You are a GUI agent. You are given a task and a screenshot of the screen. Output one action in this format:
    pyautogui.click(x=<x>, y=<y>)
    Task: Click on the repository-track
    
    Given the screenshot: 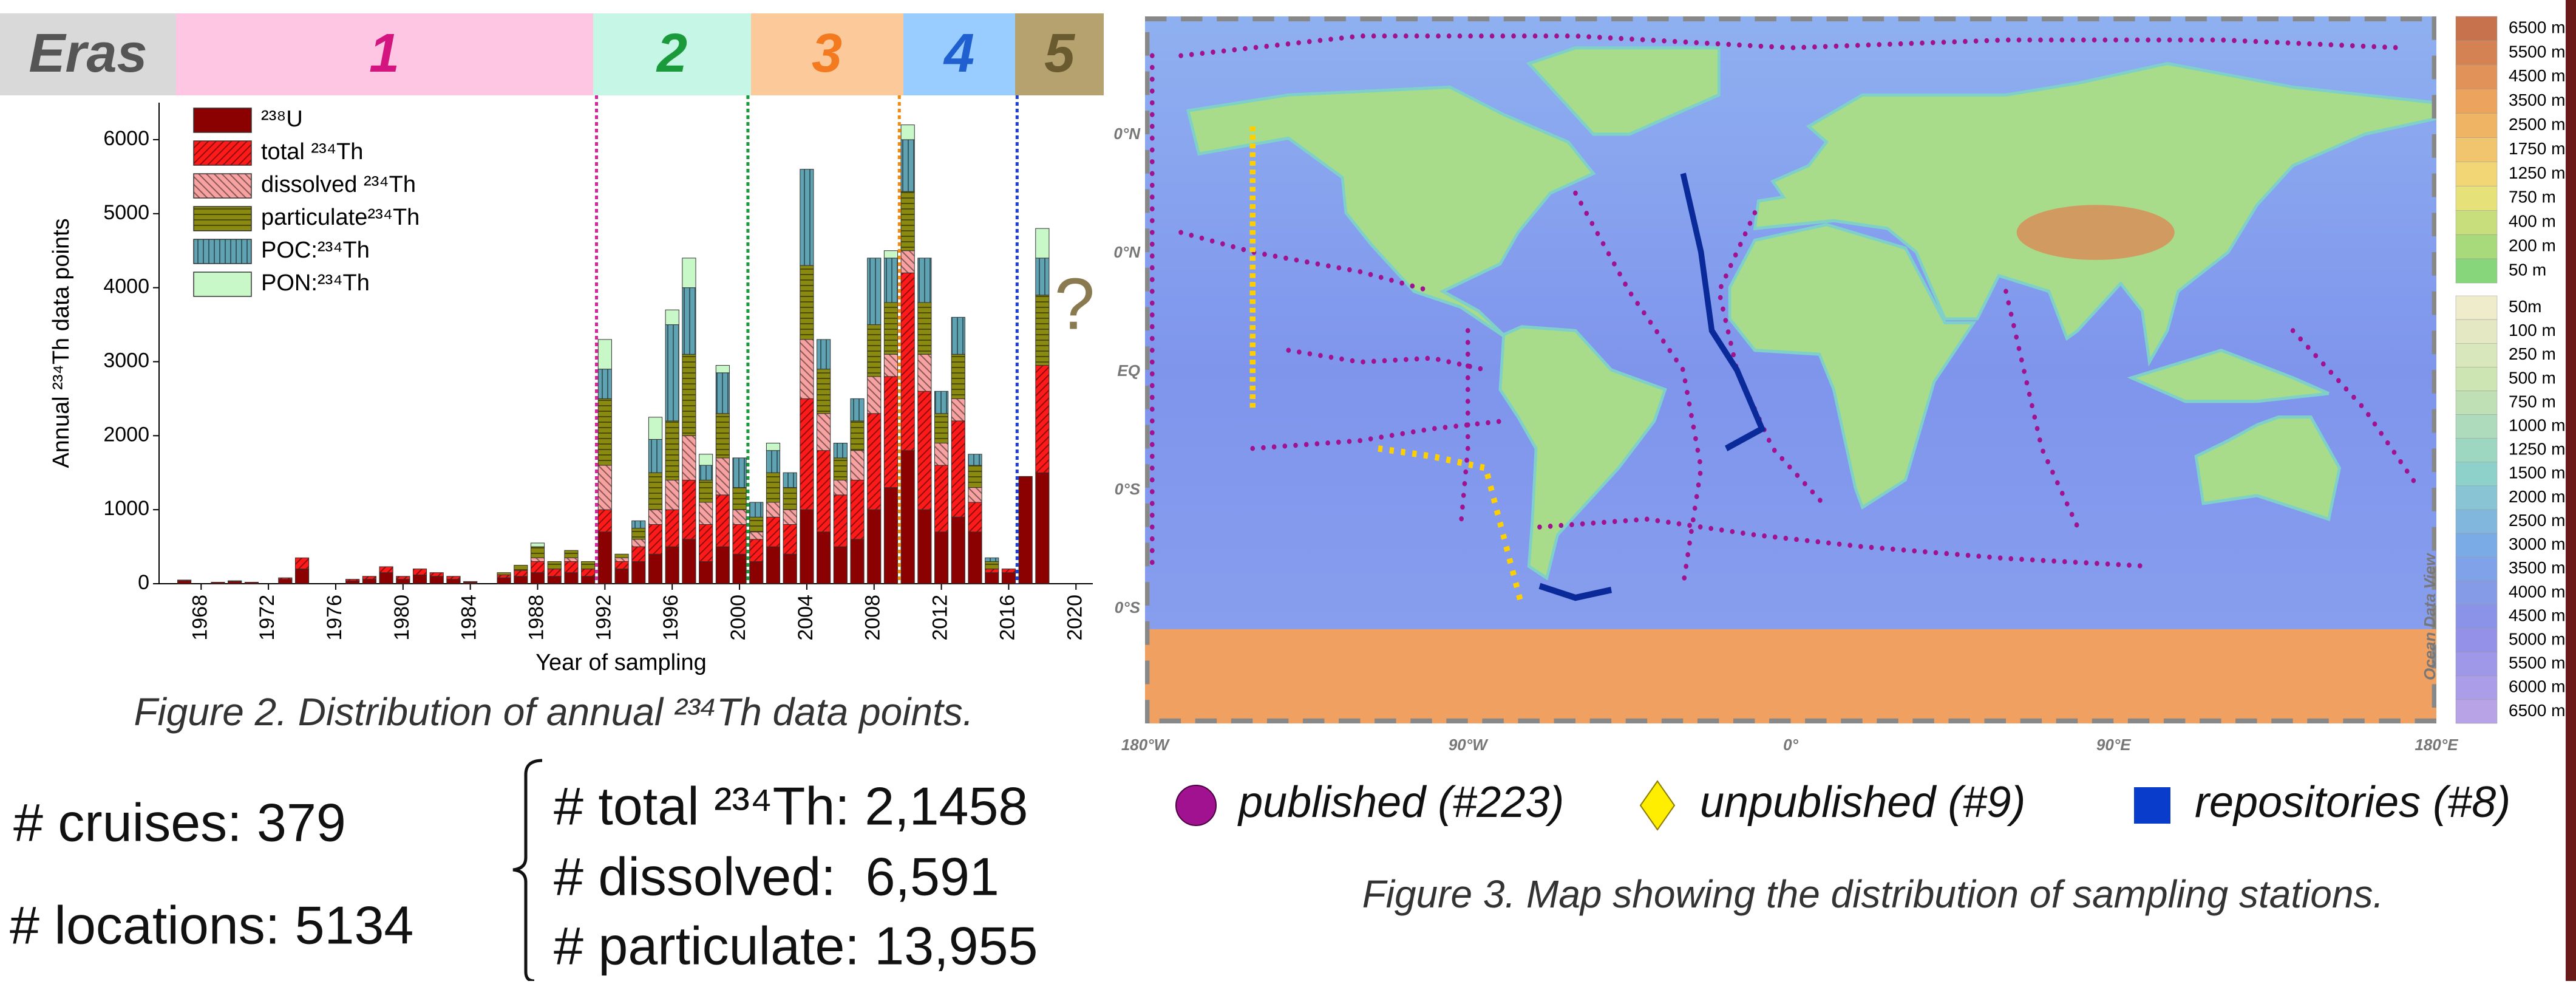 What is the action you would take?
    pyautogui.click(x=1575, y=592)
    